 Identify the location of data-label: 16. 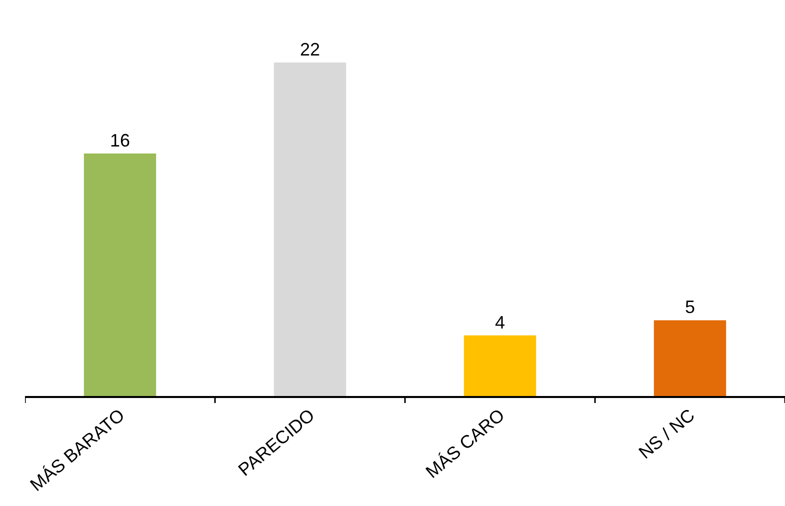
(120, 140).